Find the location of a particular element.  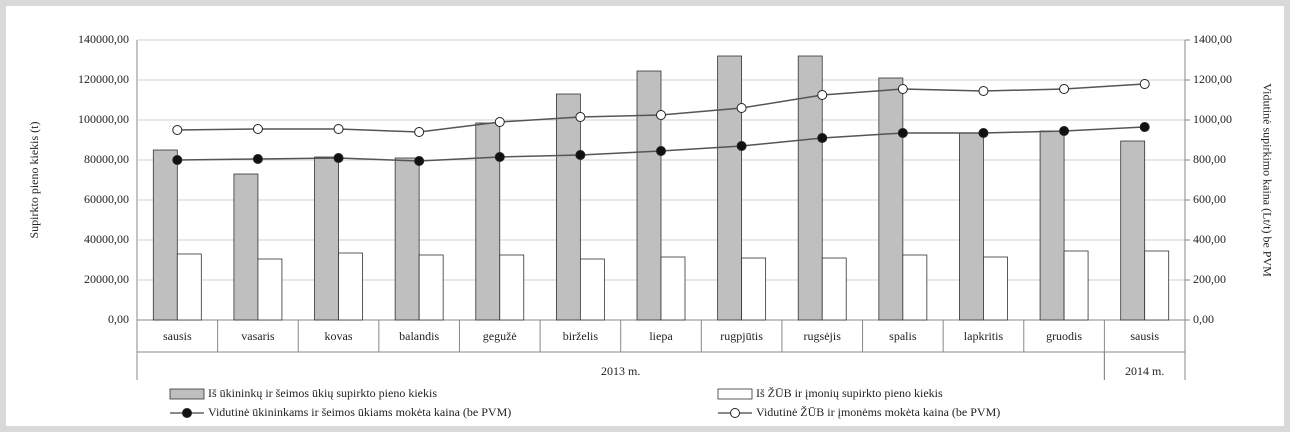

y-tick-label: 100000,00 is located at coordinates (103, 119).